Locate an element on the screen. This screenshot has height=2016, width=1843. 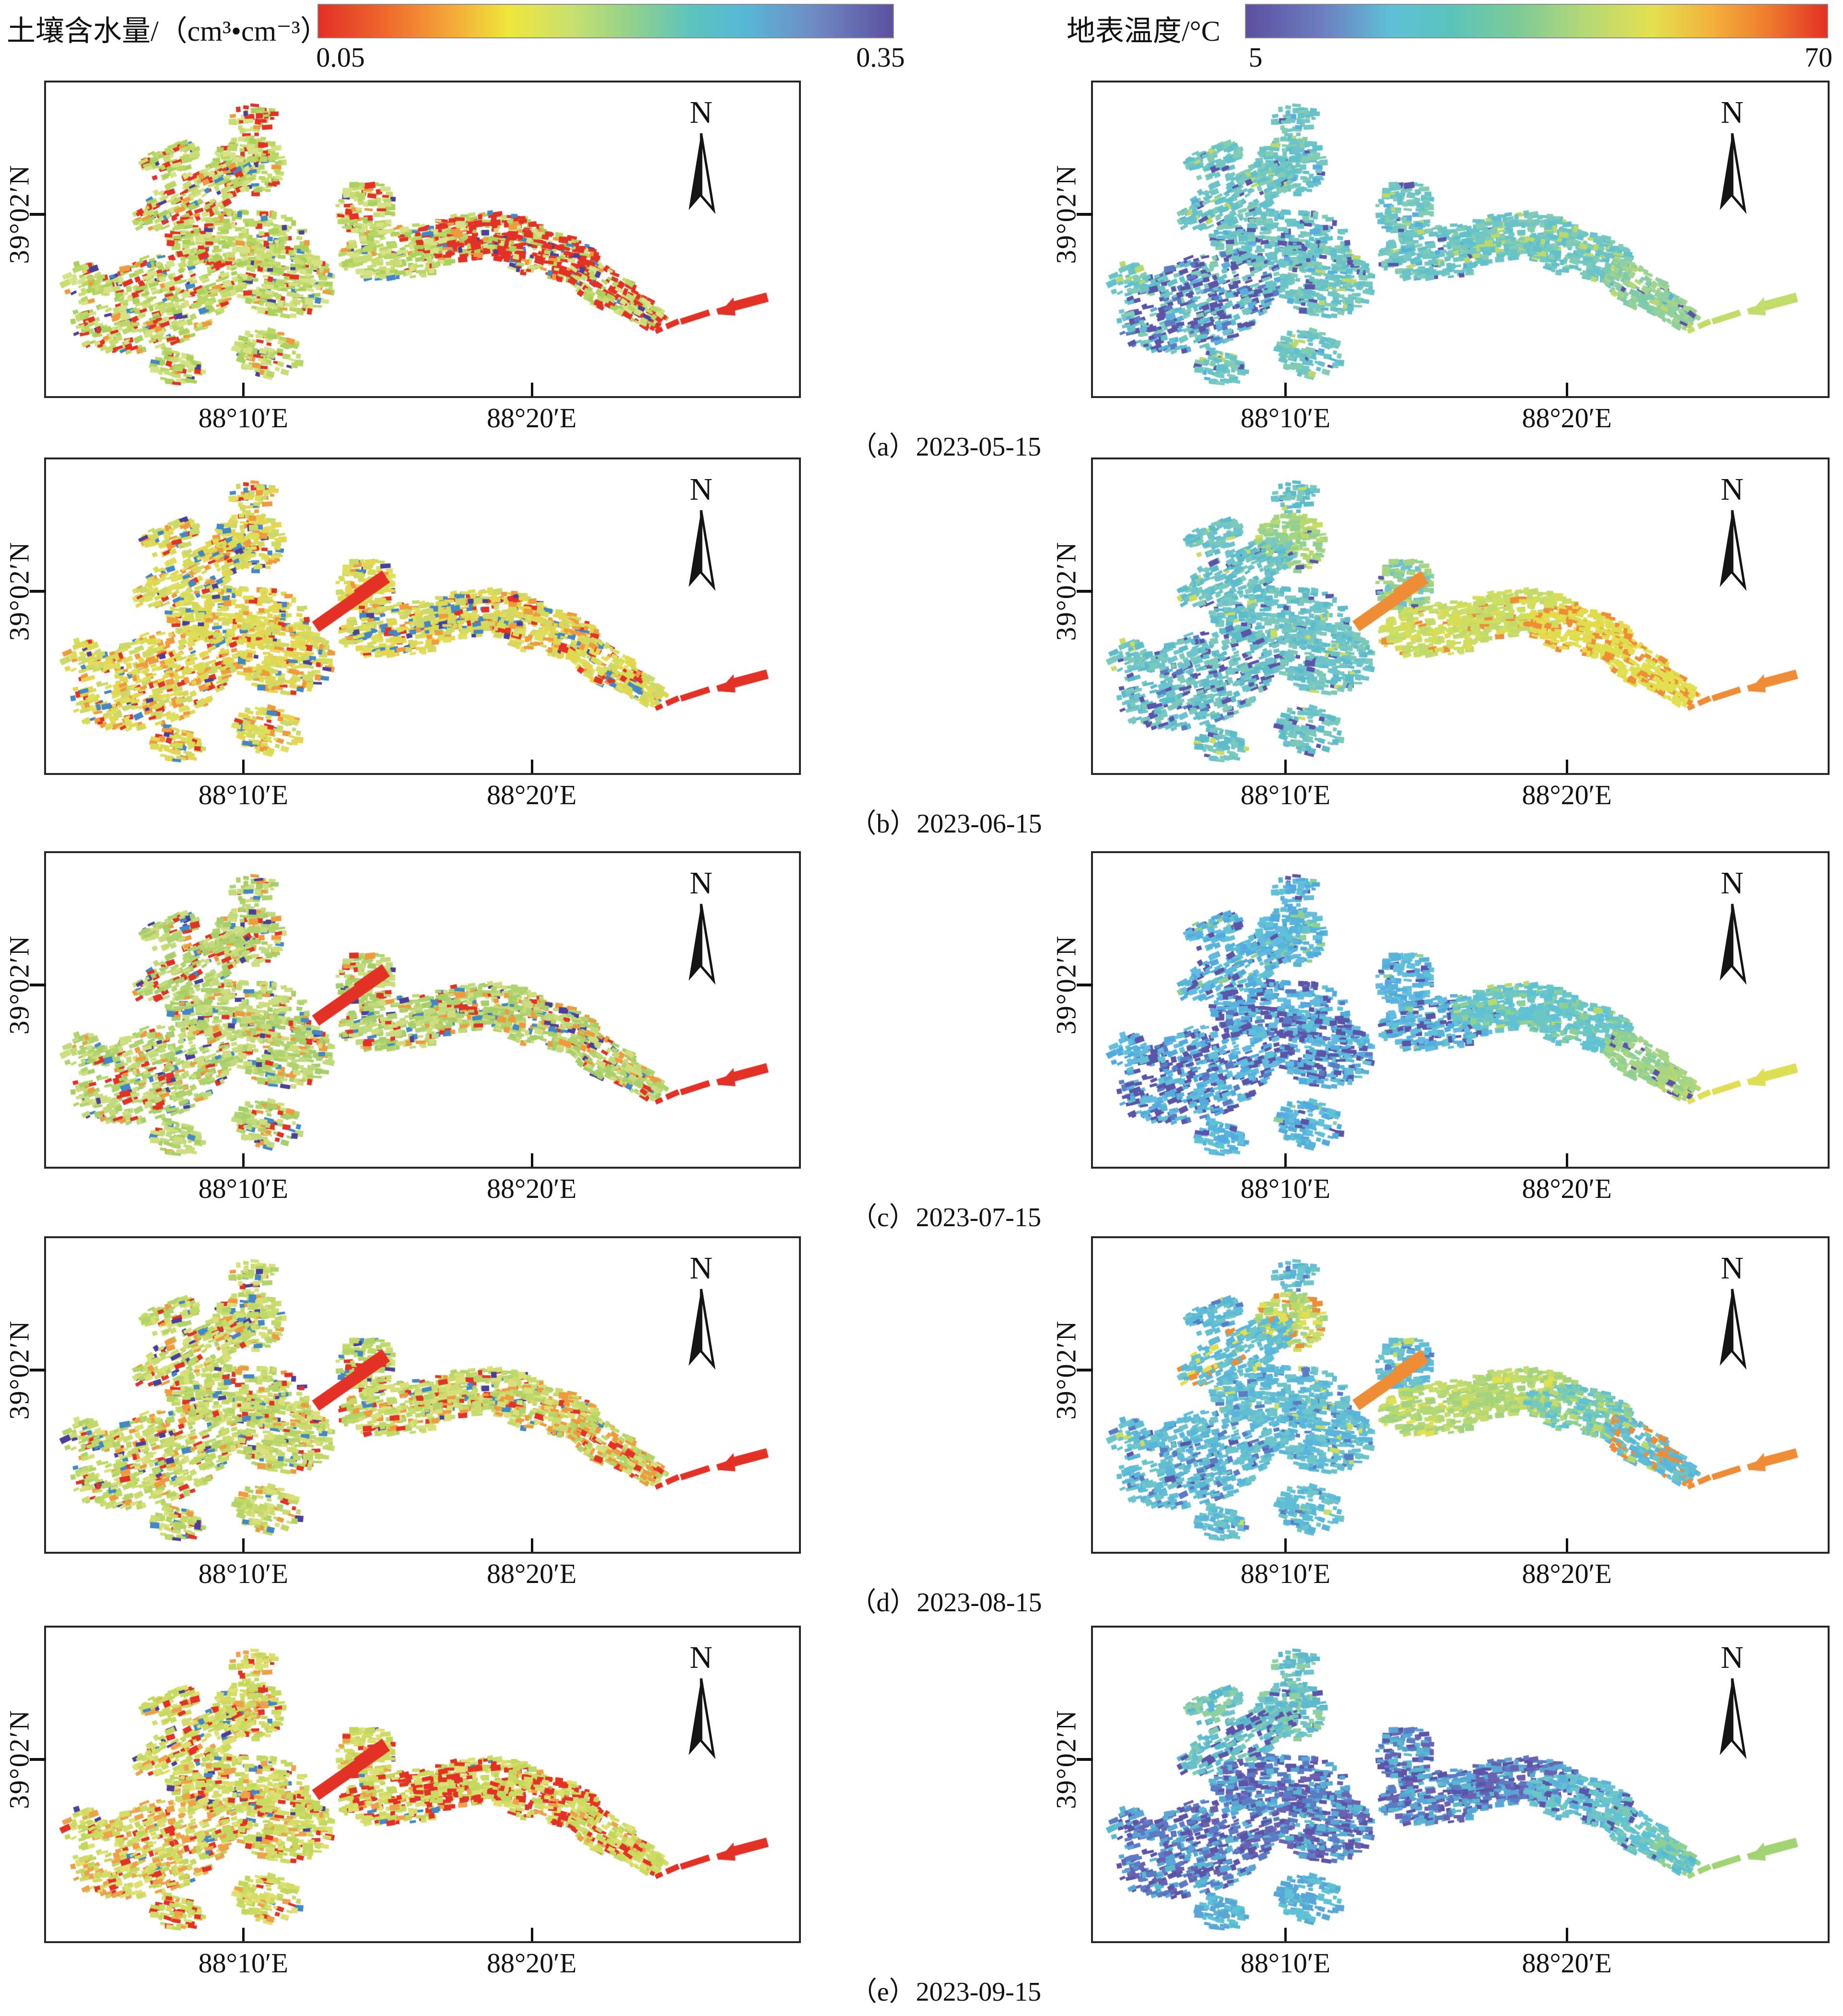
row-caption-c: （c）2023-07-15 is located at coordinates (946, 1217).